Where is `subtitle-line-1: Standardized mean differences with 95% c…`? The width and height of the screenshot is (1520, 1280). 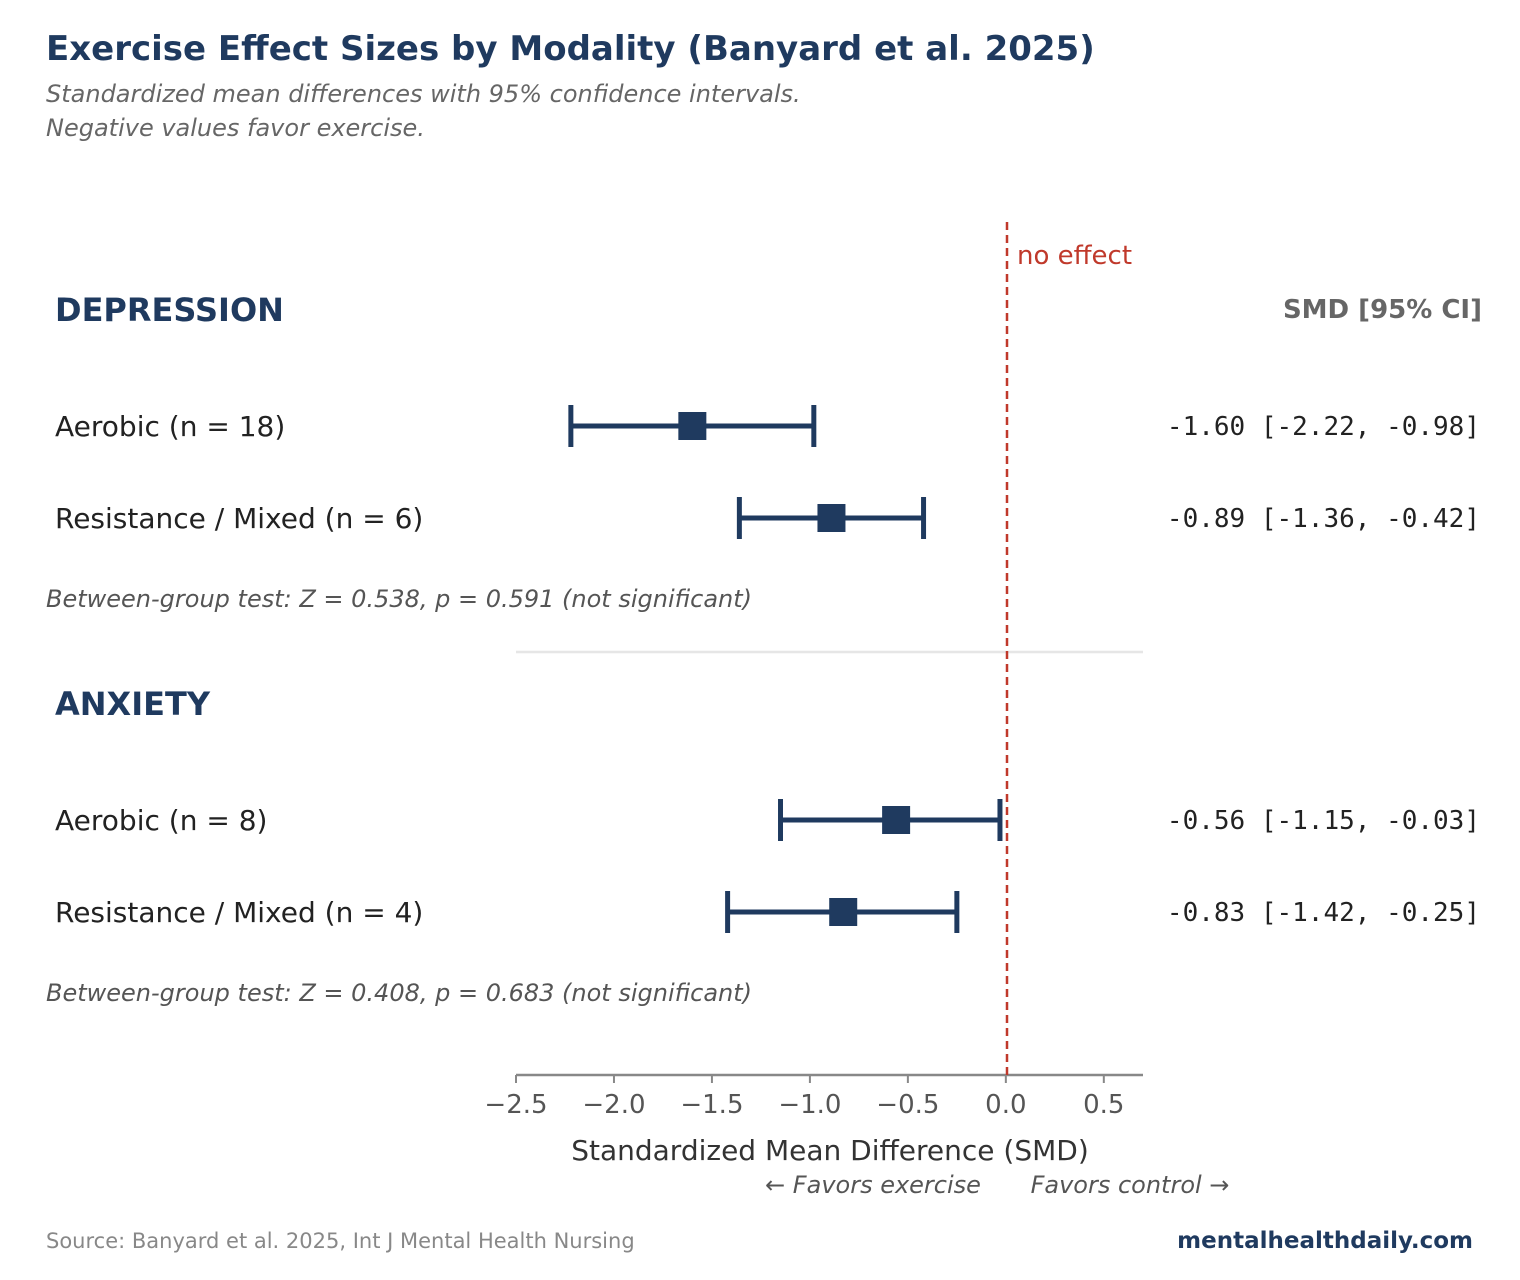
subtitle-line-1: Standardized mean differences with 95% c… is located at coordinates (423, 94).